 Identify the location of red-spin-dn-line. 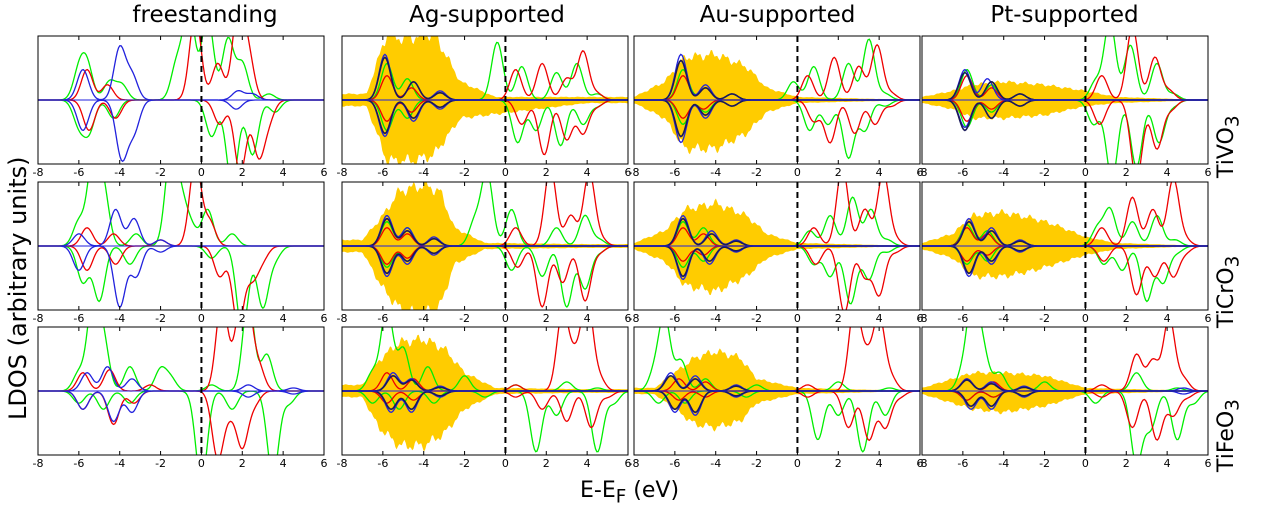
(181, 131).